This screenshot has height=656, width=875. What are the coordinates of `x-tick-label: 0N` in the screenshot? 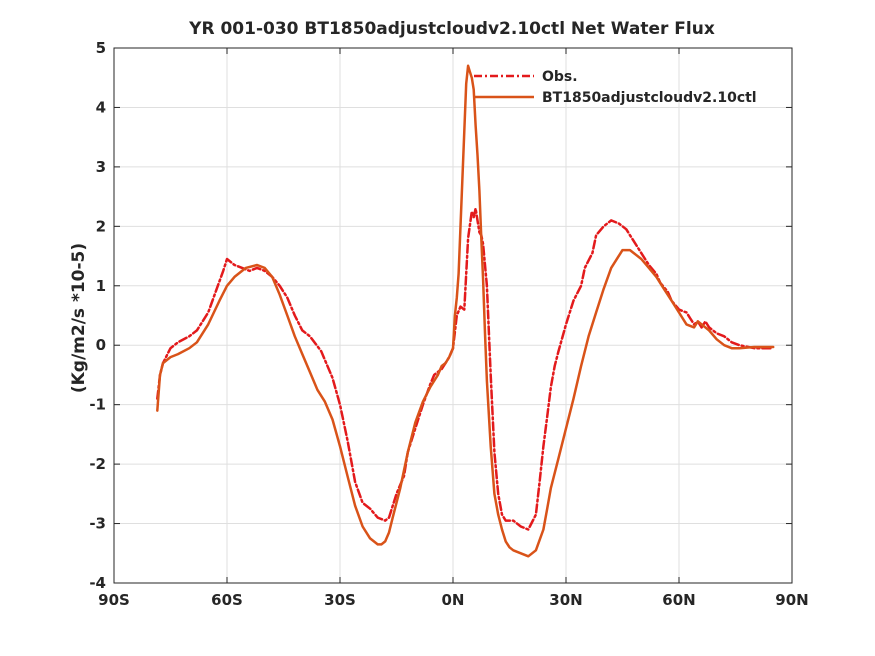 It's located at (453, 600).